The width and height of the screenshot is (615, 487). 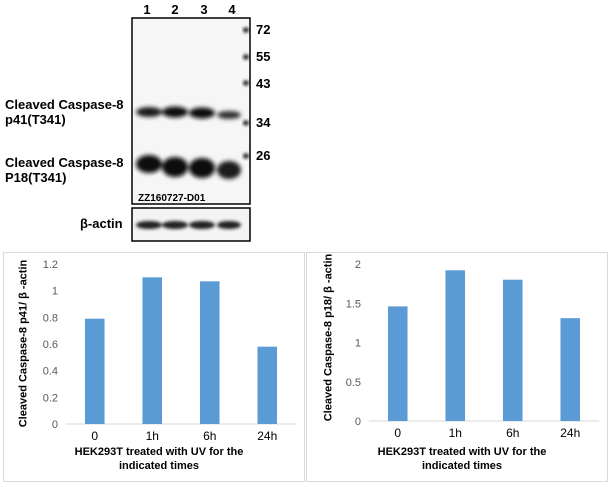 I want to click on y-tick-label: 0.2, so click(x=50, y=398).